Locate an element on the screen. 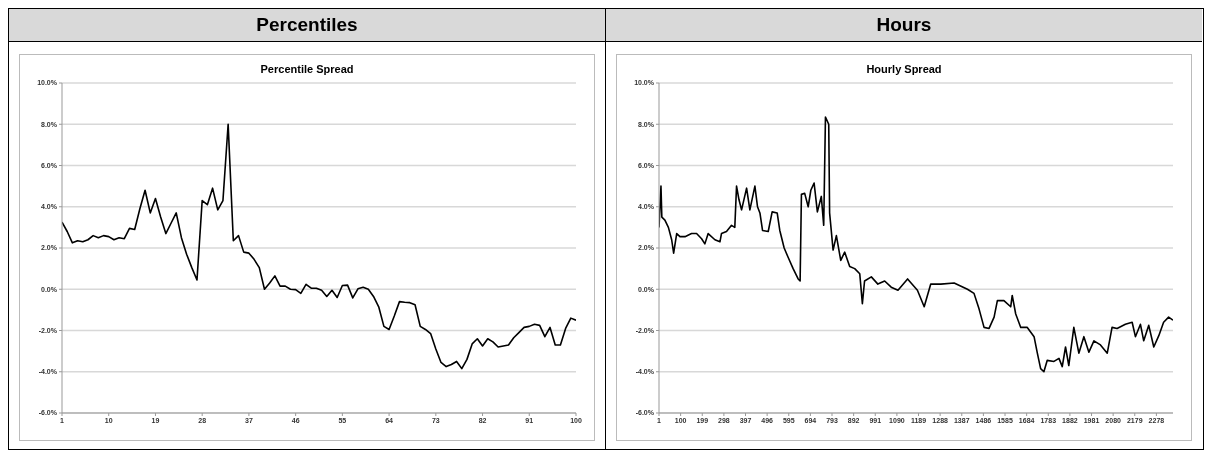 Image resolution: width=1215 pixels, height=475 pixels. chart-subtitle: Hourly Spread is located at coordinates (904, 69).